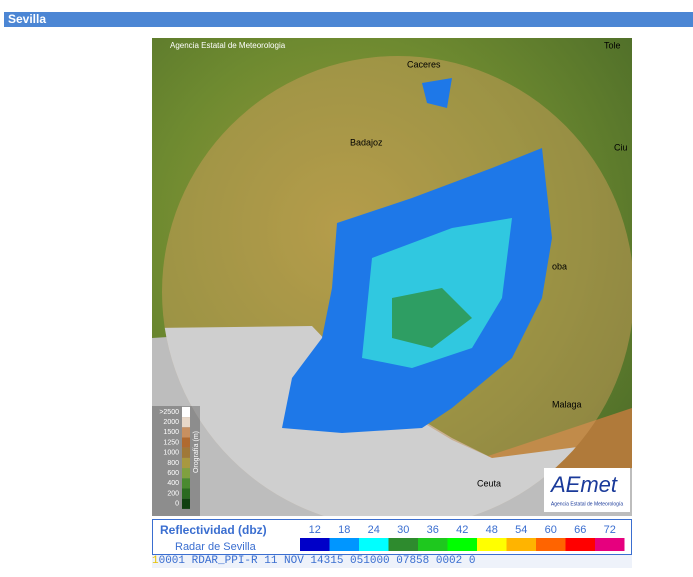  Describe the element at coordinates (171, 432) in the screenshot. I see `orography-level: 1500` at that location.